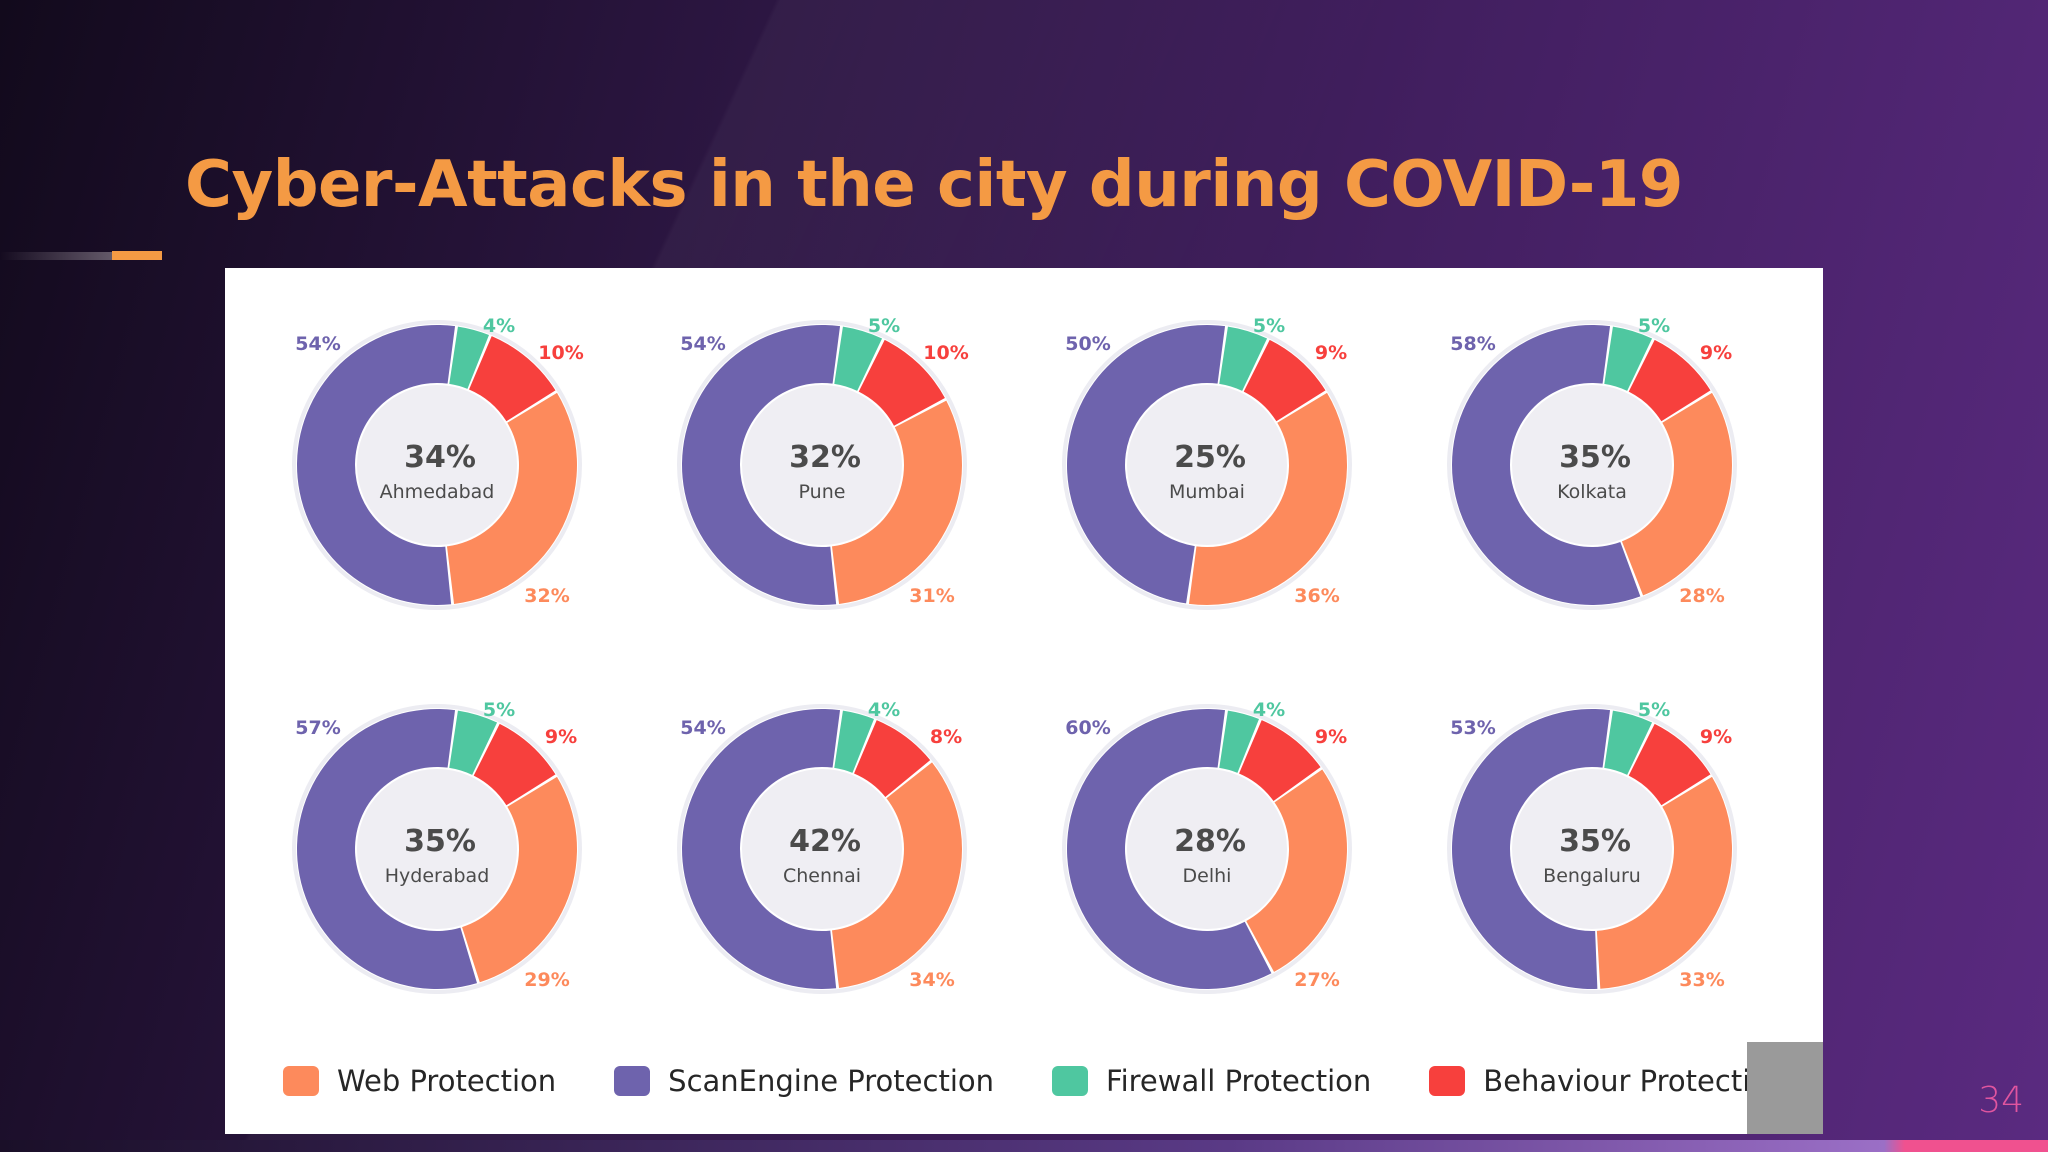 This screenshot has width=2048, height=1152. What do you see at coordinates (1701, 980) in the screenshot?
I see `label-web: 33%` at bounding box center [1701, 980].